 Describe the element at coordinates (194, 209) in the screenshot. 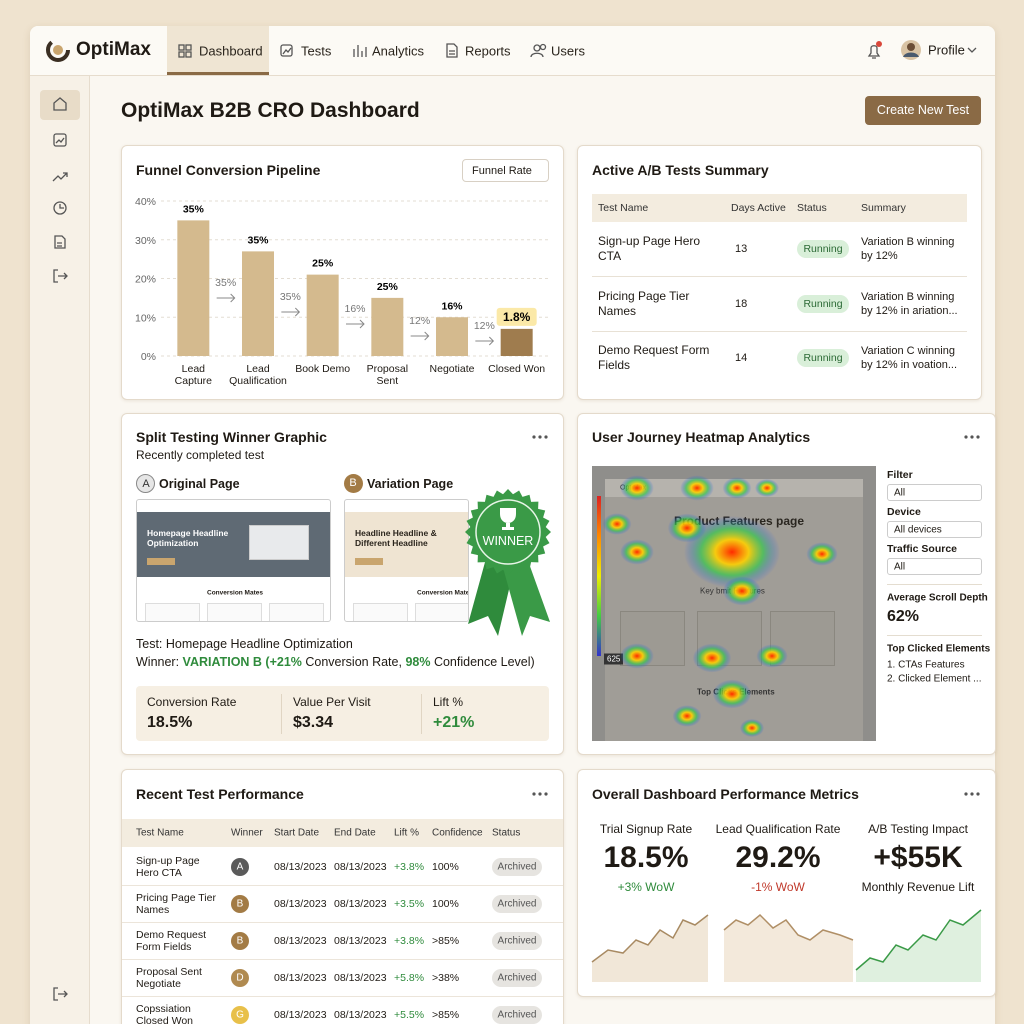

I see `bar-label: 35%` at that location.